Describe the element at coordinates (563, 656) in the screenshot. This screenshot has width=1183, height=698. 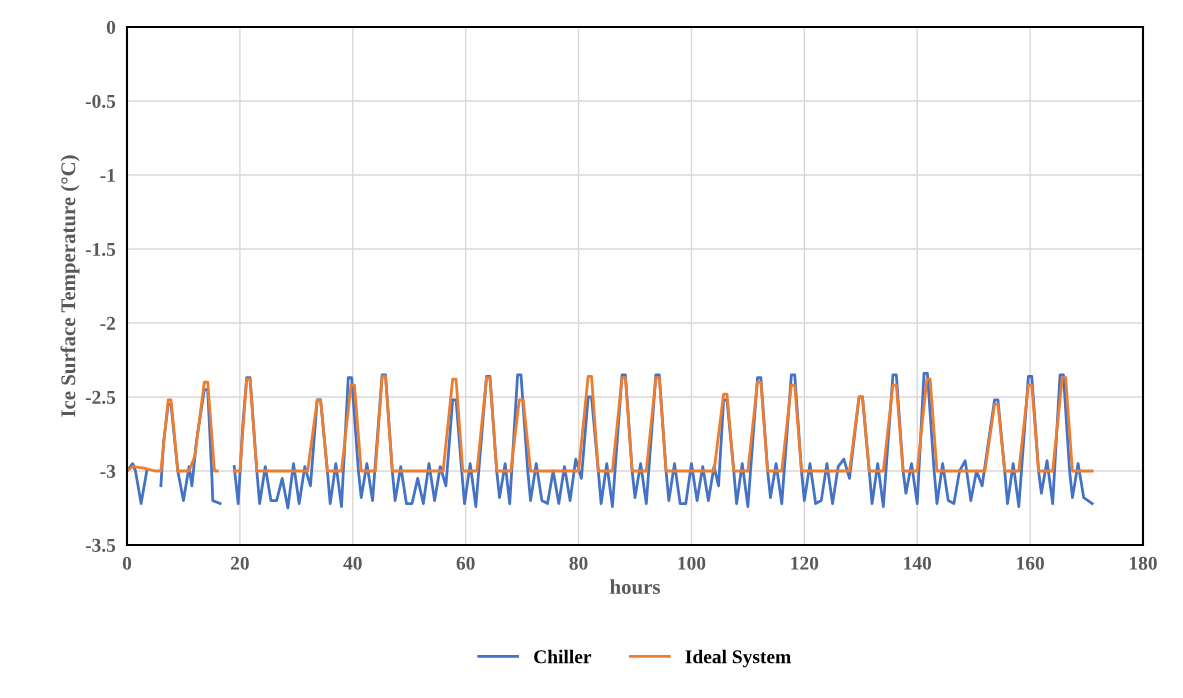
I see `legend-label: Chiller` at that location.